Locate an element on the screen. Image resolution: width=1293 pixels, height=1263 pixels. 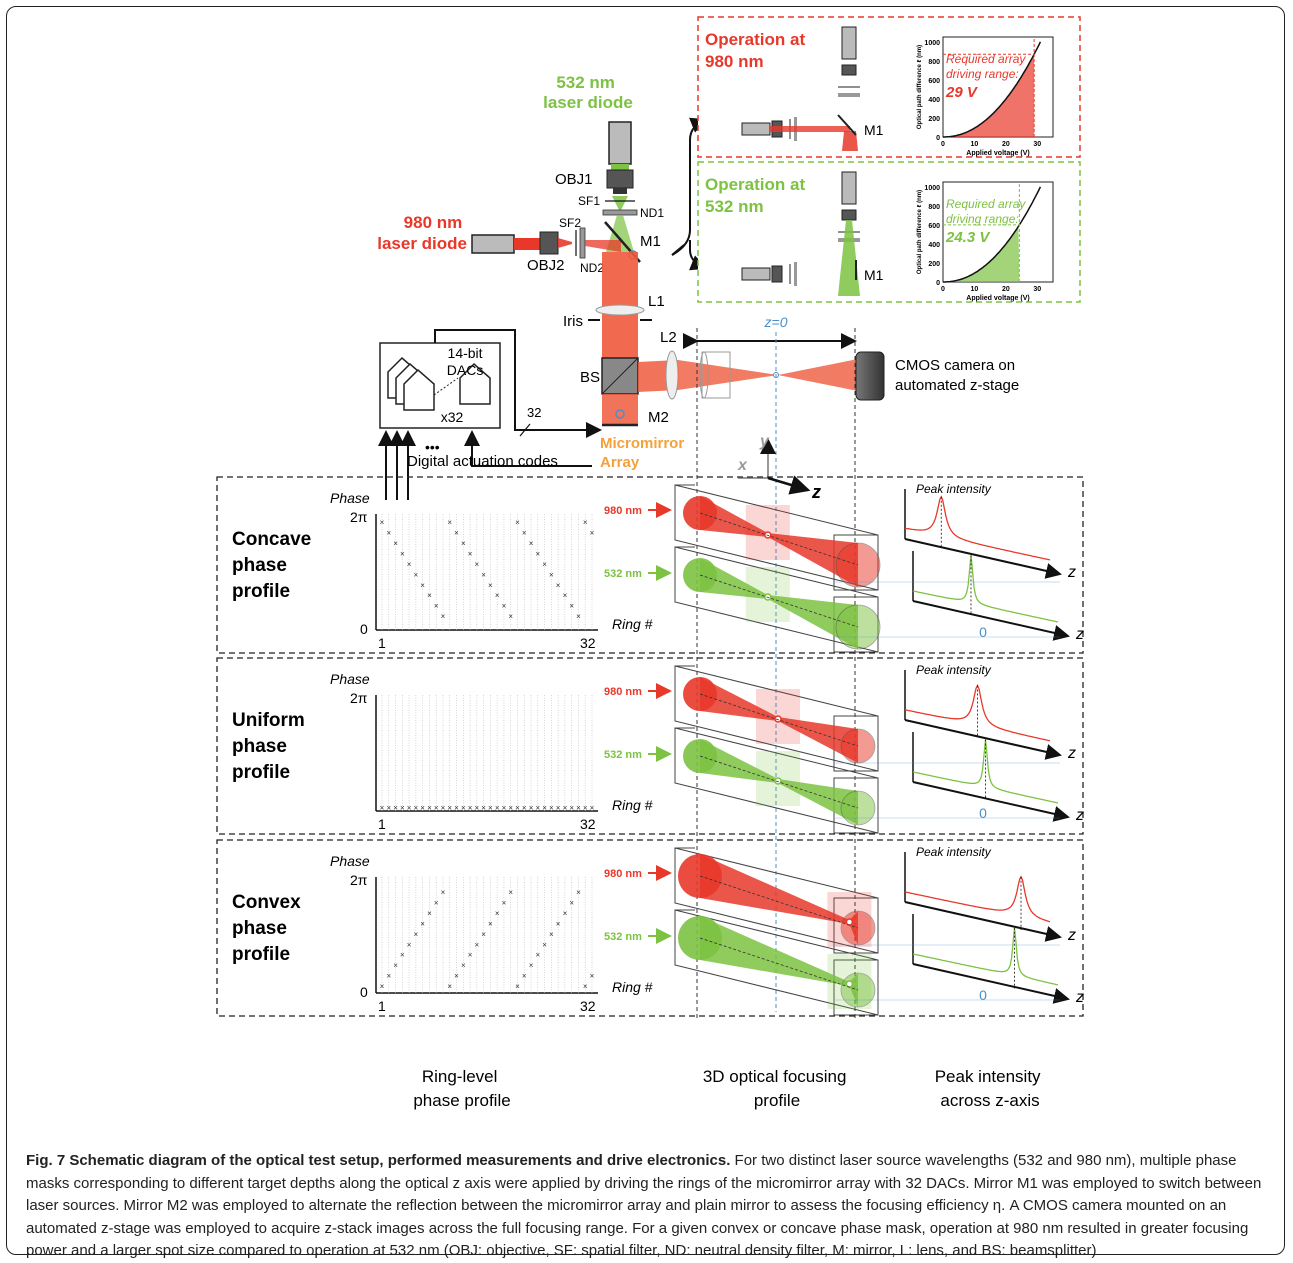
ring-axis-label: Ring # is located at coordinates (632, 987).